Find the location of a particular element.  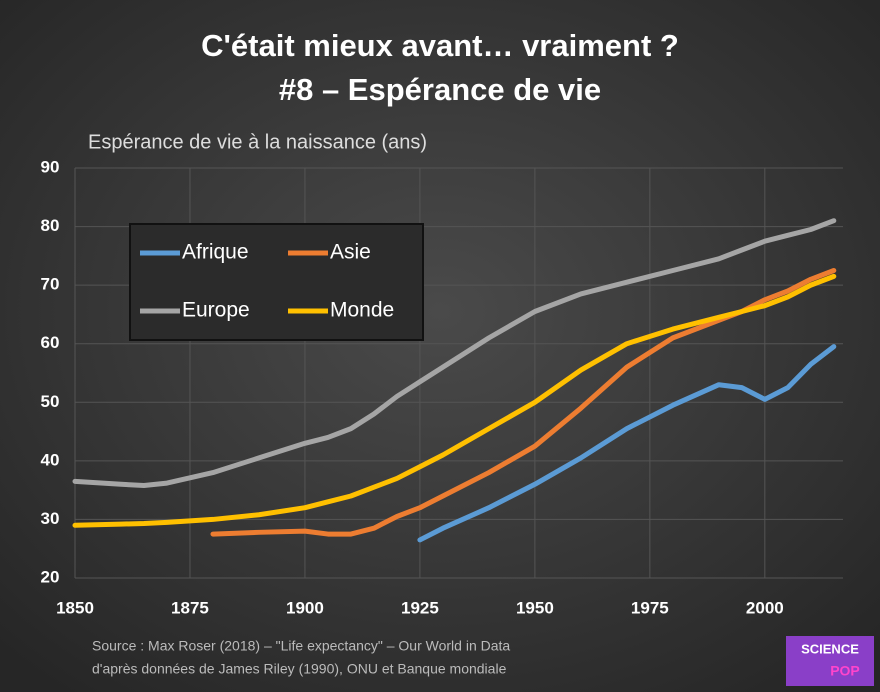

y-tick-label: 80 is located at coordinates (50, 225).